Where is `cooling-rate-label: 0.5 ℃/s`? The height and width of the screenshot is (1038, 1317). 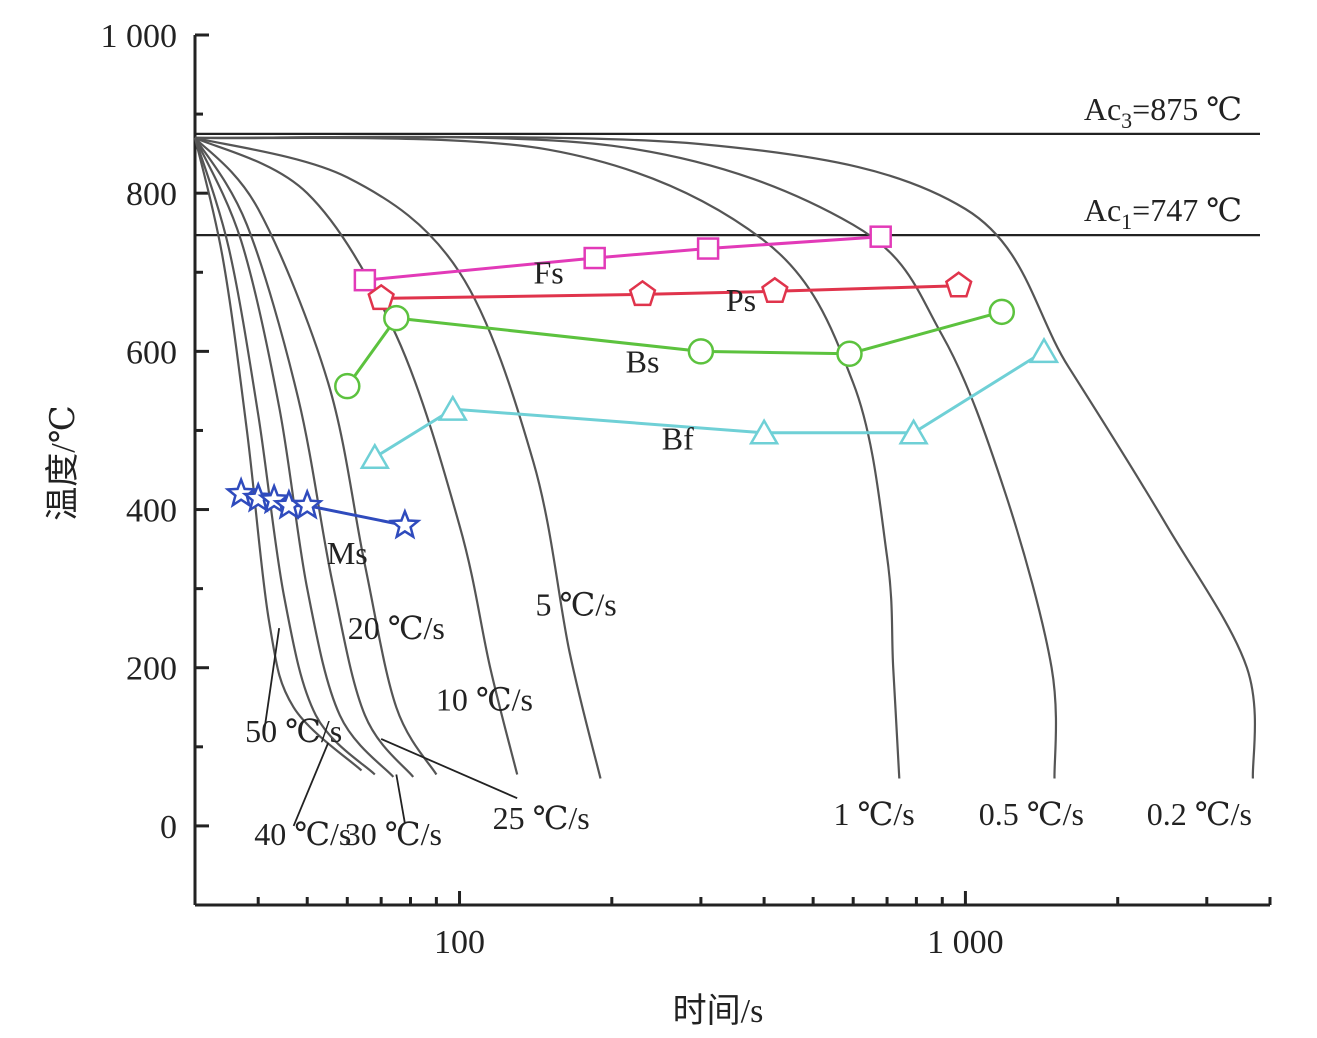
cooling-rate-label: 0.5 ℃/s is located at coordinates (1031, 814).